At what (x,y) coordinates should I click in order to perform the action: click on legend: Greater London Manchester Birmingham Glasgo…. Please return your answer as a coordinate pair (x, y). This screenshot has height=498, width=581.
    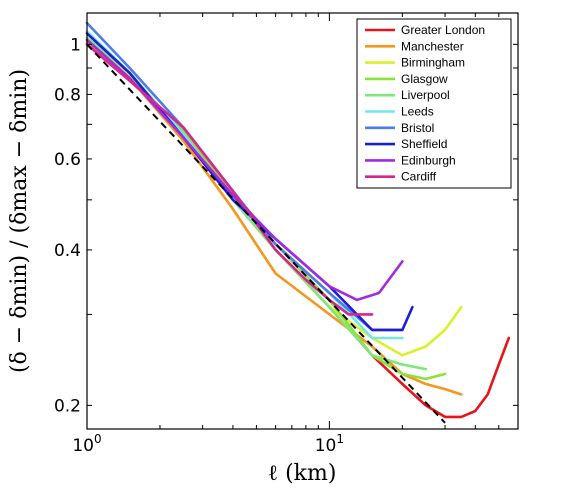
    Looking at the image, I should click on (434, 103).